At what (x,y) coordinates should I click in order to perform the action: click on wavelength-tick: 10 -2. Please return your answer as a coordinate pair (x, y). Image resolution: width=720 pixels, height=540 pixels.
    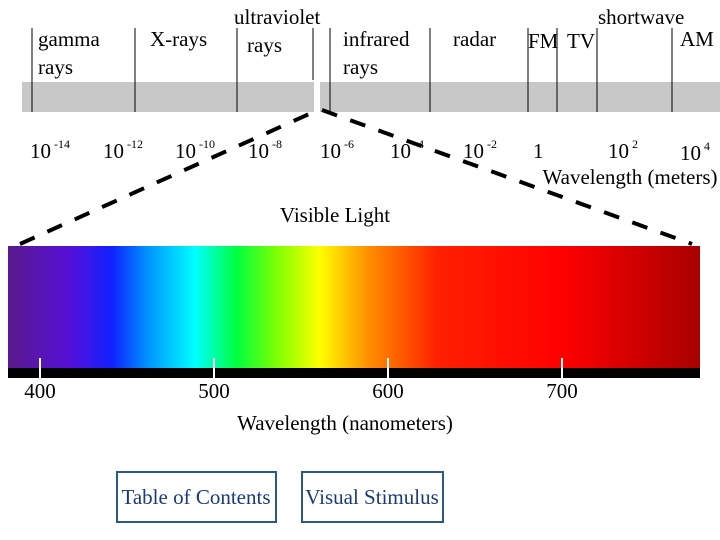
    Looking at the image, I should click on (480, 150).